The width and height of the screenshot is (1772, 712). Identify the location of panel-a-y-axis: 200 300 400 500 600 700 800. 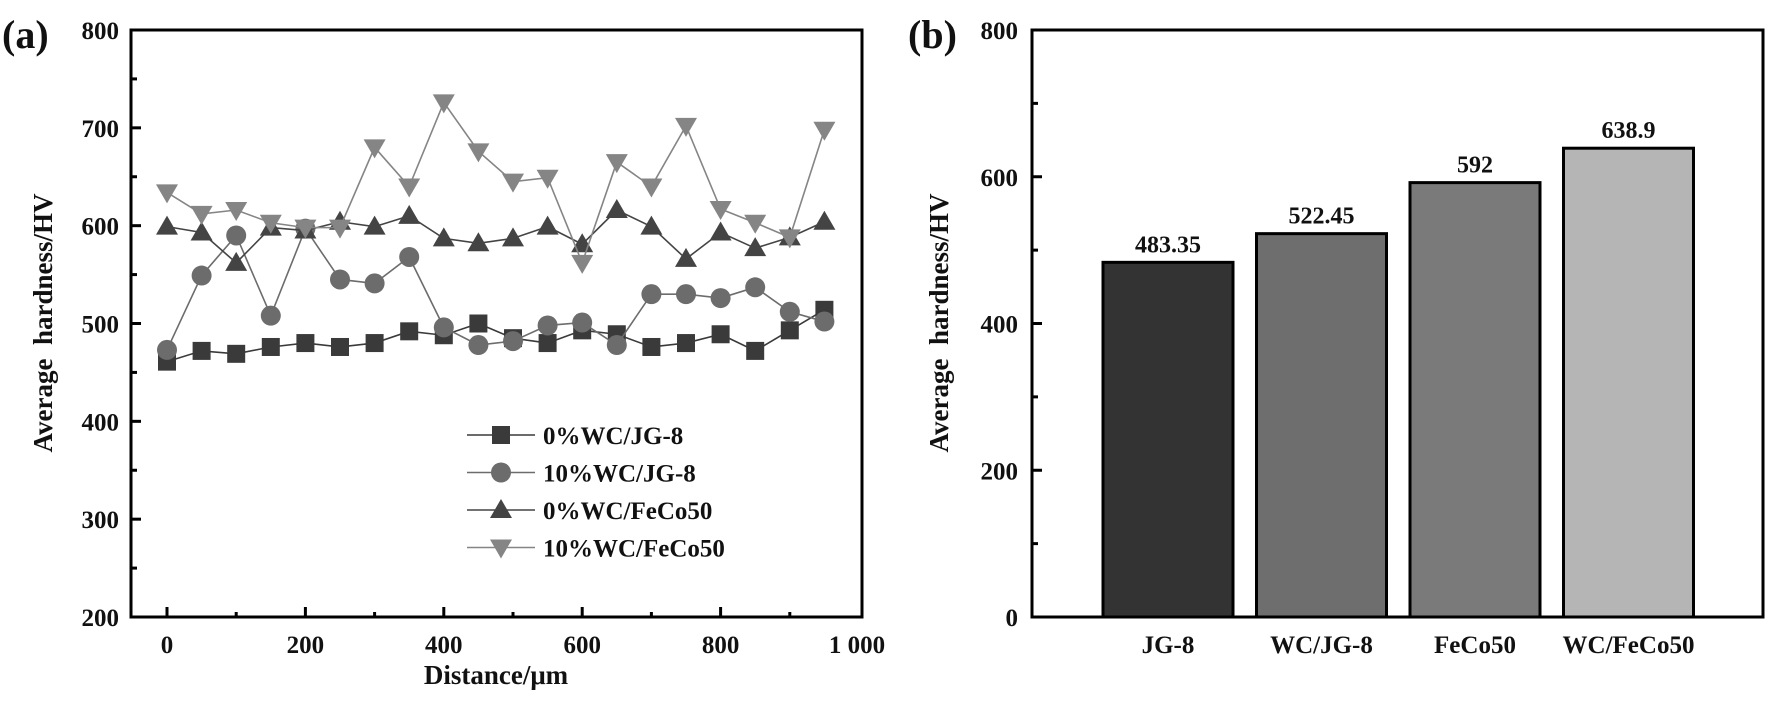
(111, 325).